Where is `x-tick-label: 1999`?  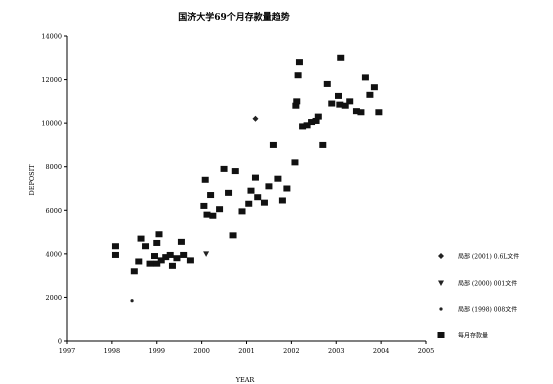
x-tick-label: 1999 is located at coordinates (156, 351).